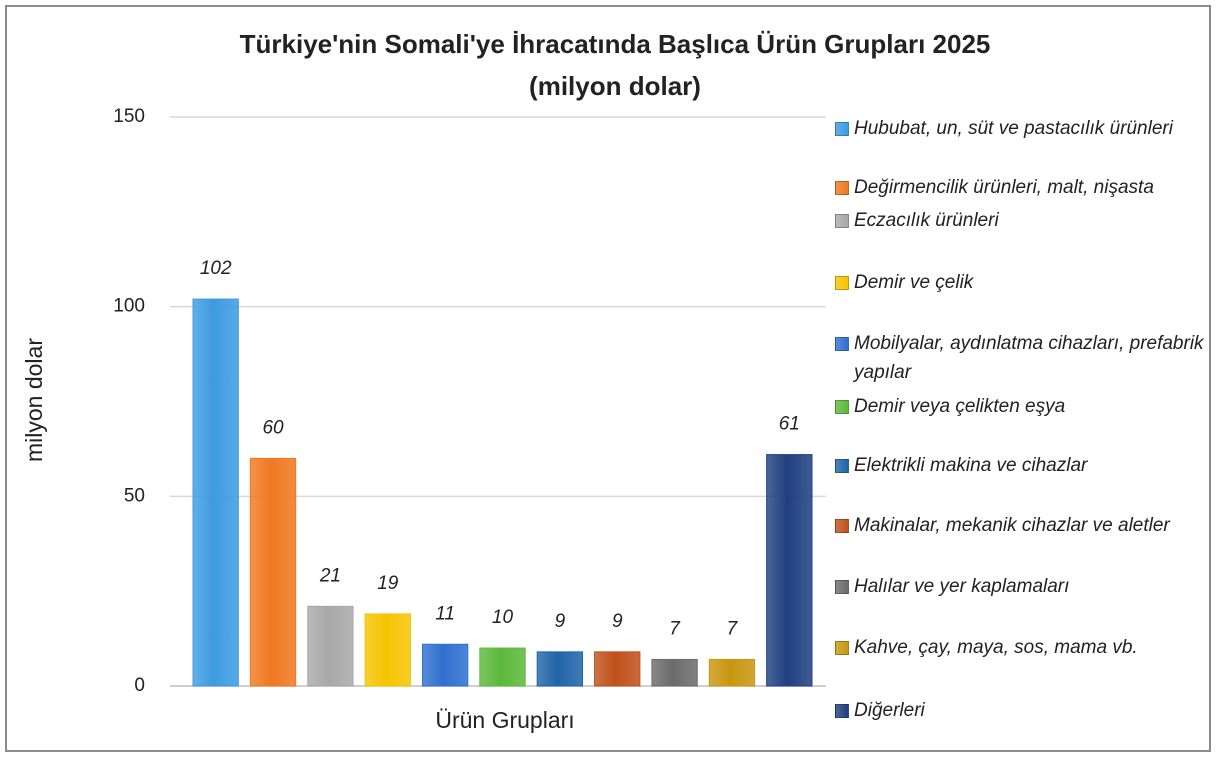 Image resolution: width=1217 pixels, height=758 pixels. I want to click on legend-label: Hububat, un, süt ve pastacılık ürünleri, so click(1013, 128).